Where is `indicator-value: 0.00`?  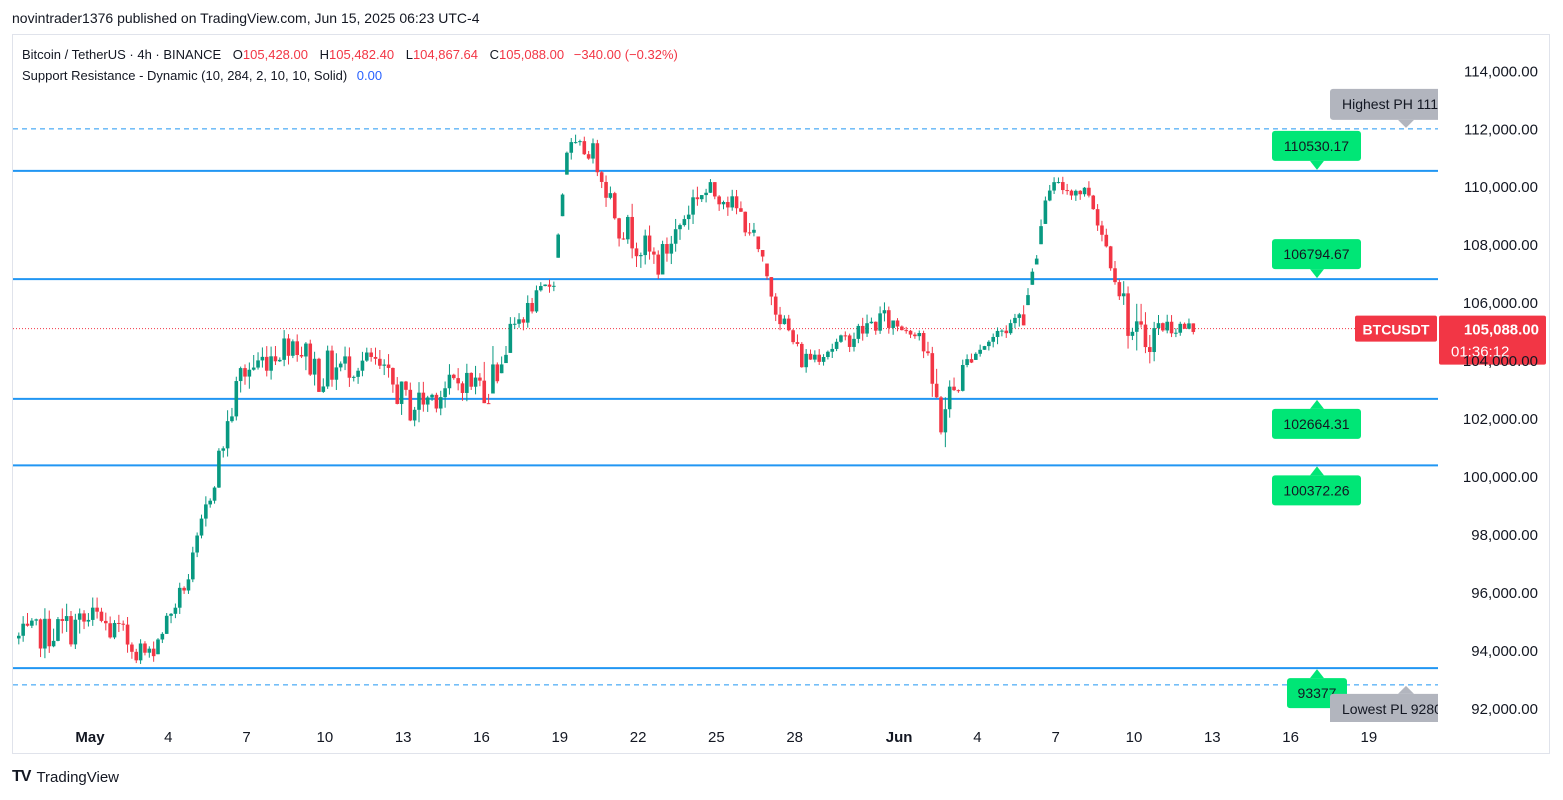 indicator-value: 0.00 is located at coordinates (369, 75).